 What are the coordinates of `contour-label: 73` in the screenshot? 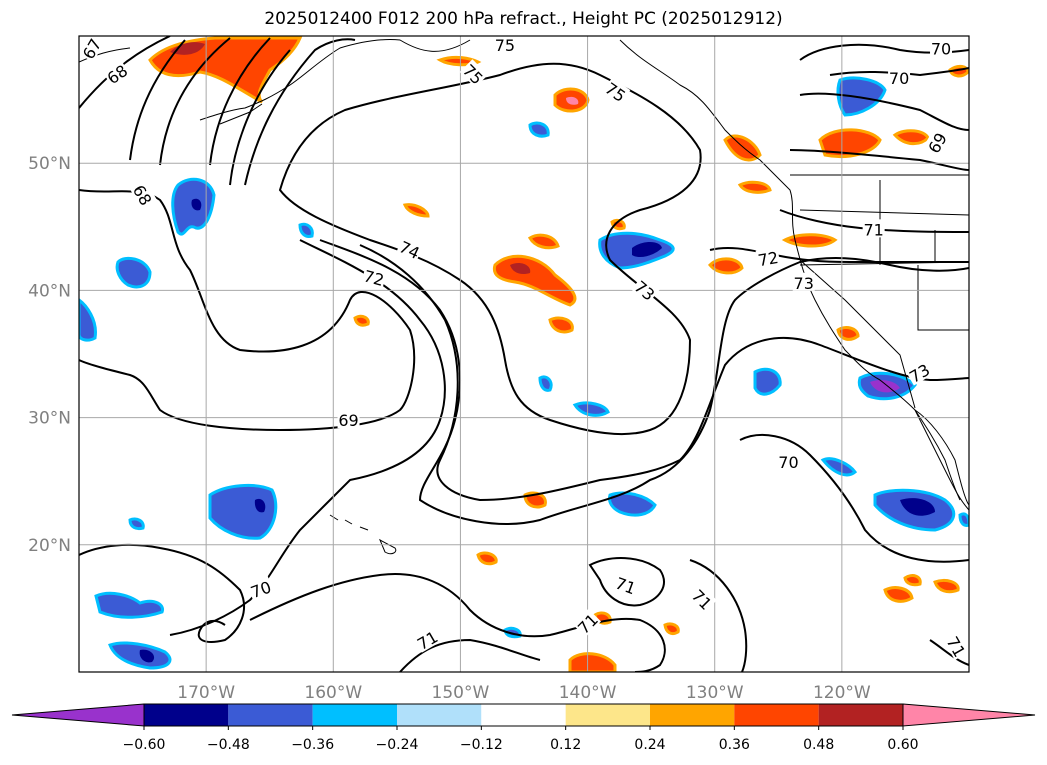 It's located at (803, 282).